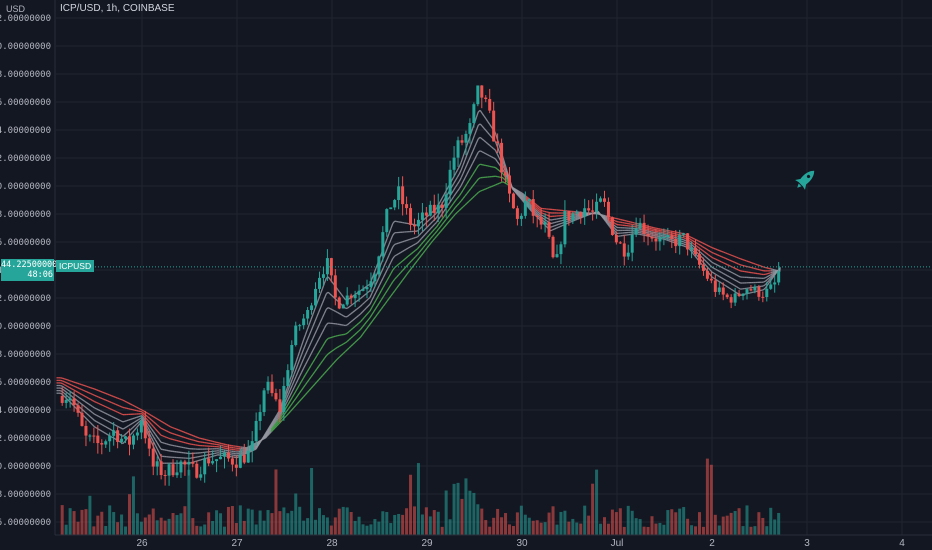 The width and height of the screenshot is (932, 550). Describe the element at coordinates (25, 327) in the screenshot. I see `y-tick-label: 40.00000000` at that location.